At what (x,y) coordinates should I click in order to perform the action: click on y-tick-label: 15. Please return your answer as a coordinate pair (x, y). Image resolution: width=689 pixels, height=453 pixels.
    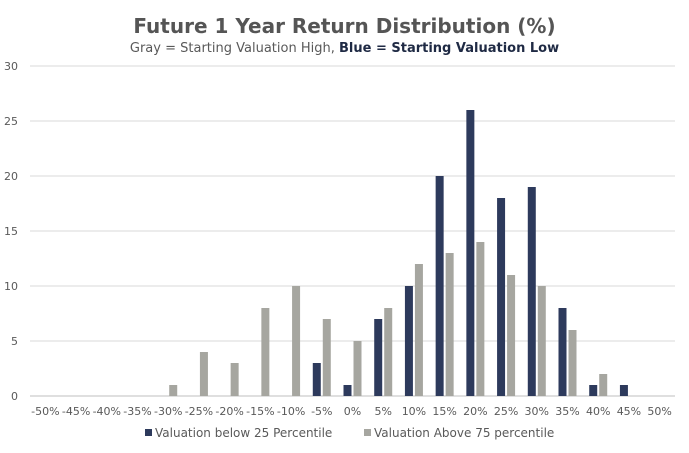
    Looking at the image, I should click on (11, 231).